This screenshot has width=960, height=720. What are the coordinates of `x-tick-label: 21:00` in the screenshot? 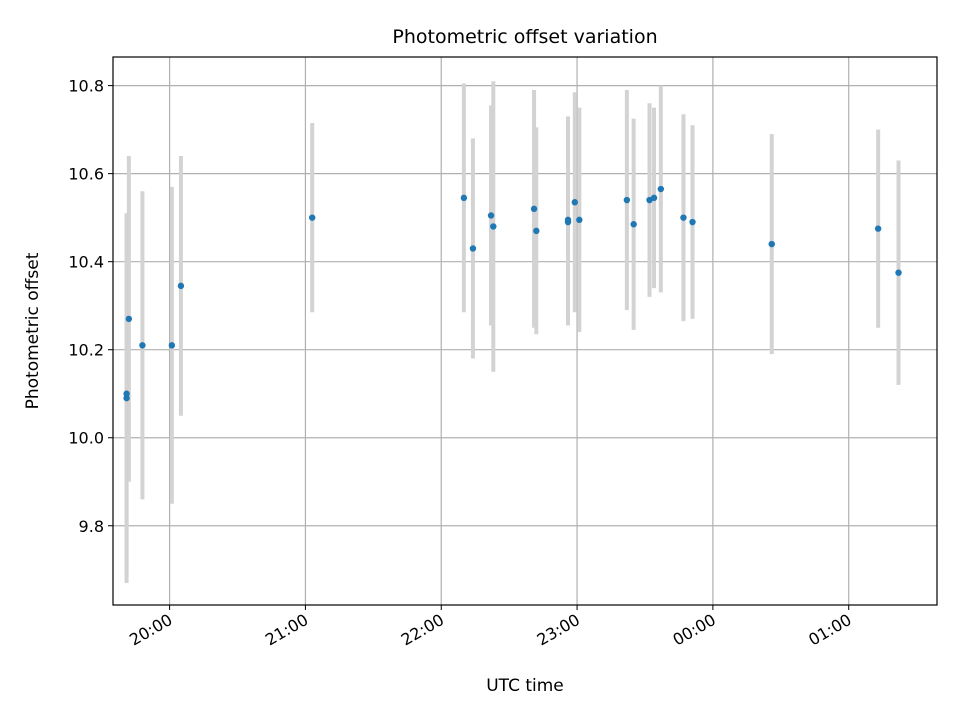 It's located at (286, 630).